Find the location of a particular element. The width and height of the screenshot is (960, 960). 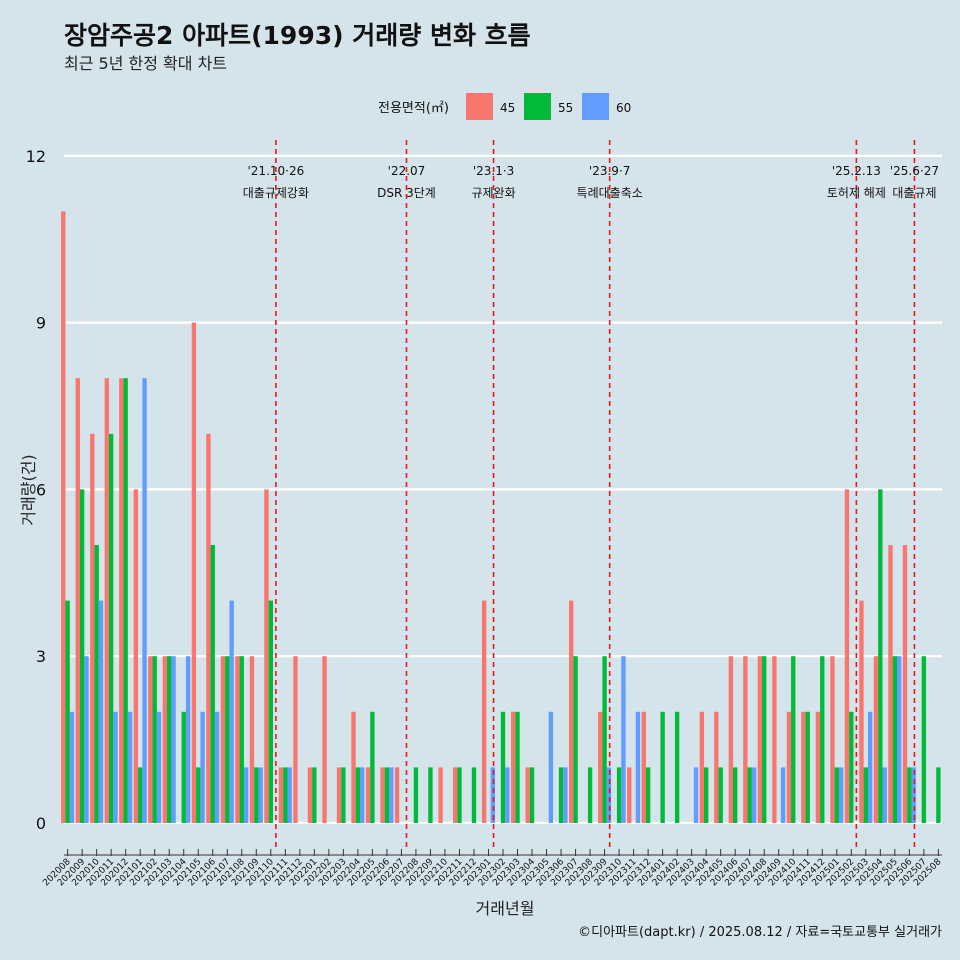

annotation-label: 대출규제강화 is located at coordinates (276, 193).